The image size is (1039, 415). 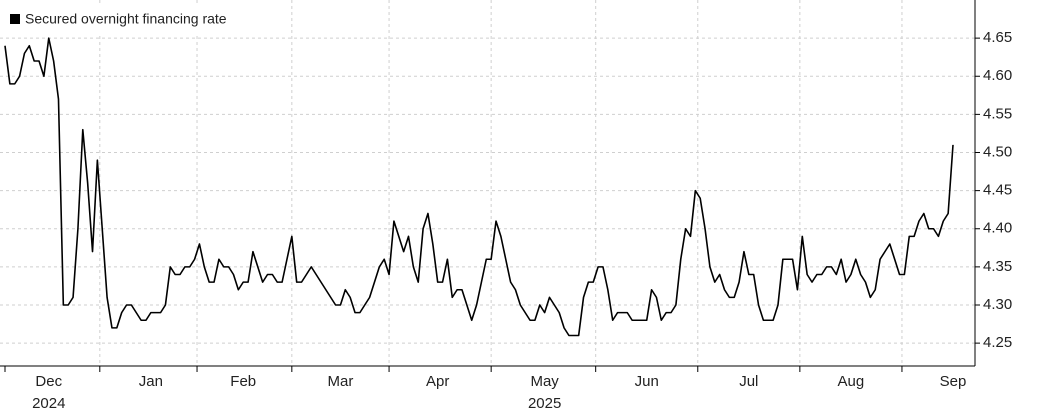 What do you see at coordinates (126, 19) in the screenshot?
I see `legend-label: Secured overnight financing rate` at bounding box center [126, 19].